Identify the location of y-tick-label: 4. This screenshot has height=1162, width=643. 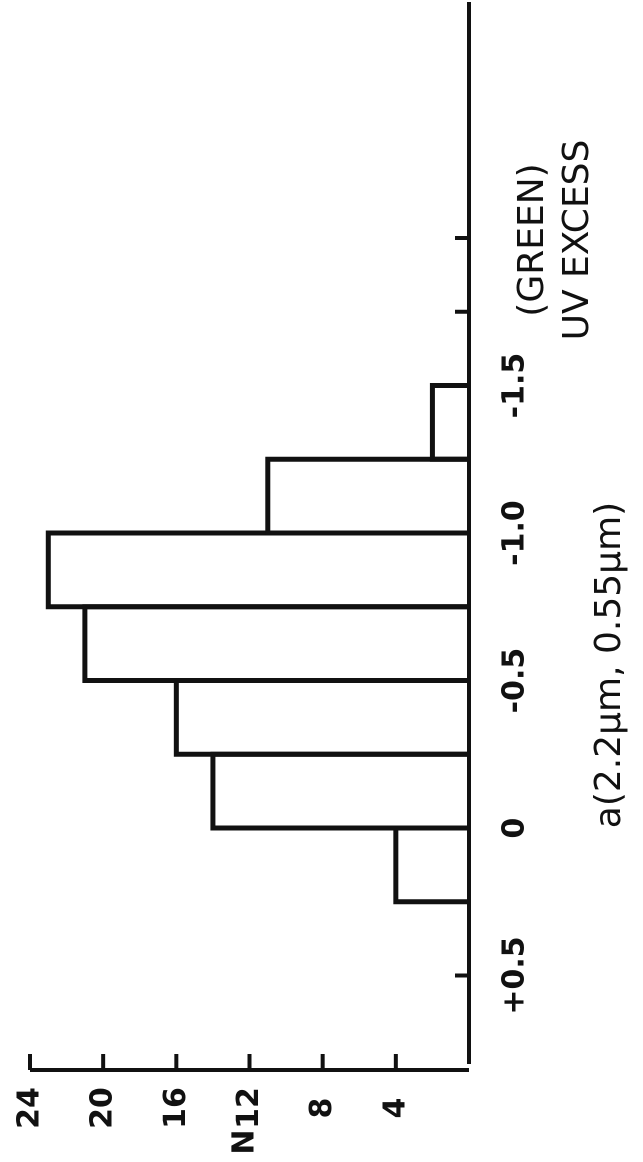
(394, 1108).